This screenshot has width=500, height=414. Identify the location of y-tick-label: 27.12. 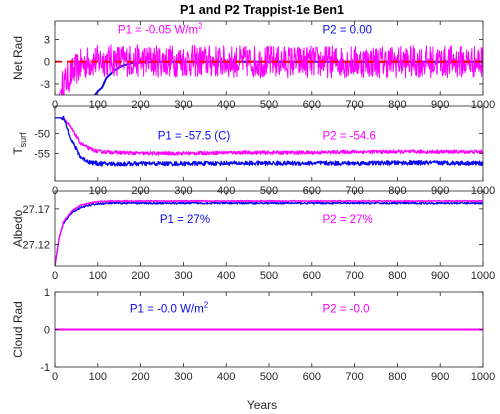
(36, 246).